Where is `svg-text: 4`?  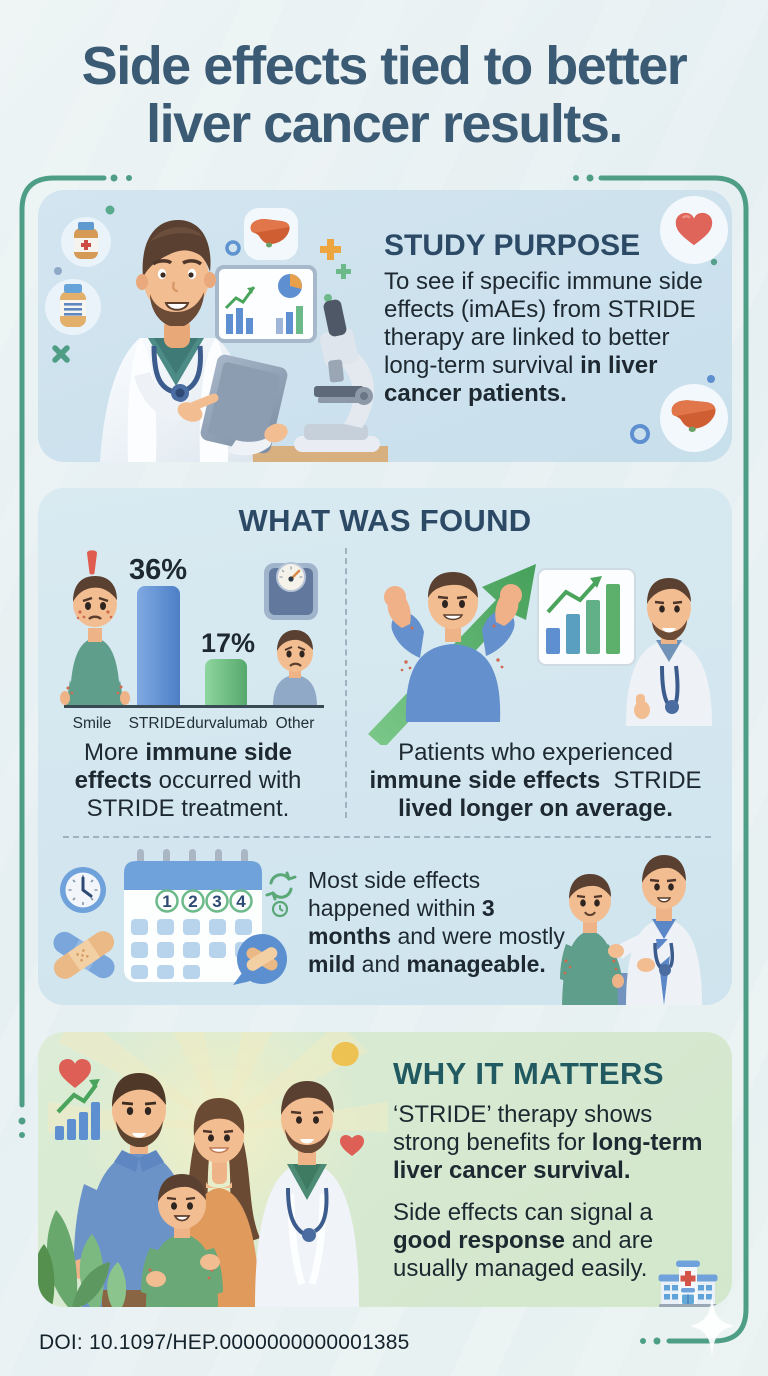 svg-text: 4 is located at coordinates (241, 901).